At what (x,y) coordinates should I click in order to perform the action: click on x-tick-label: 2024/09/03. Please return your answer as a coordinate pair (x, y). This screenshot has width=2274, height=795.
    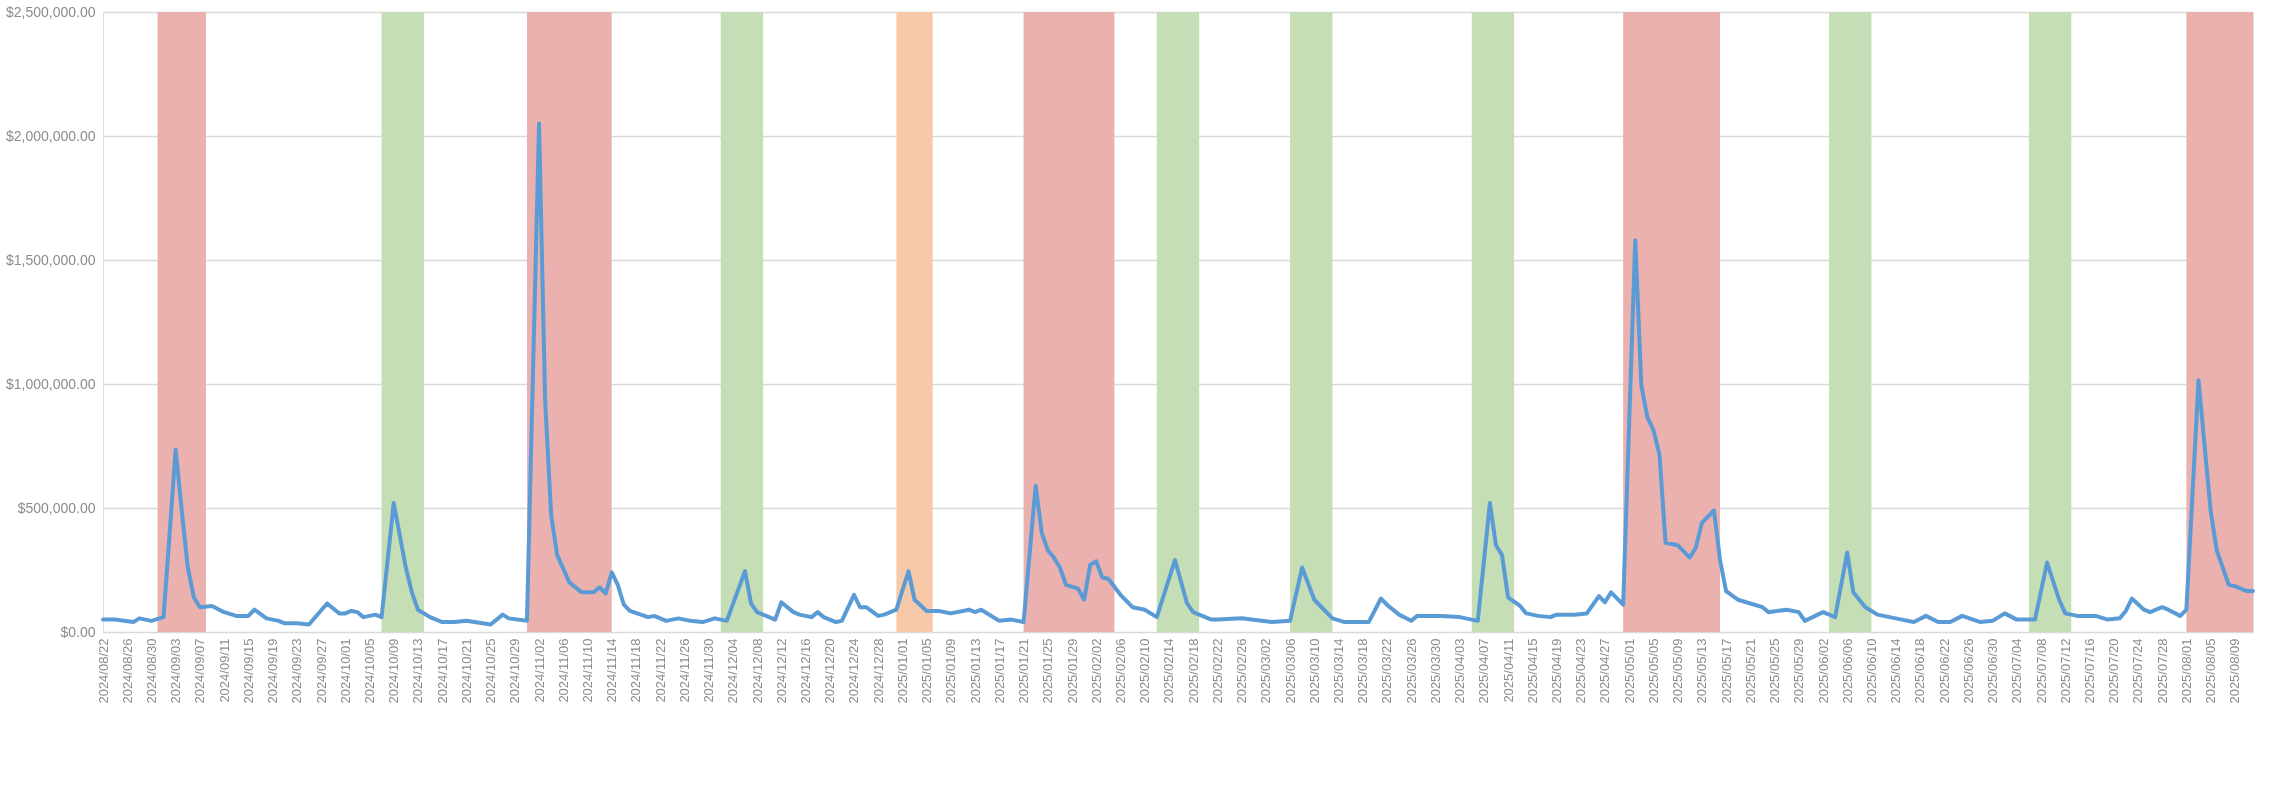
    Looking at the image, I should click on (176, 671).